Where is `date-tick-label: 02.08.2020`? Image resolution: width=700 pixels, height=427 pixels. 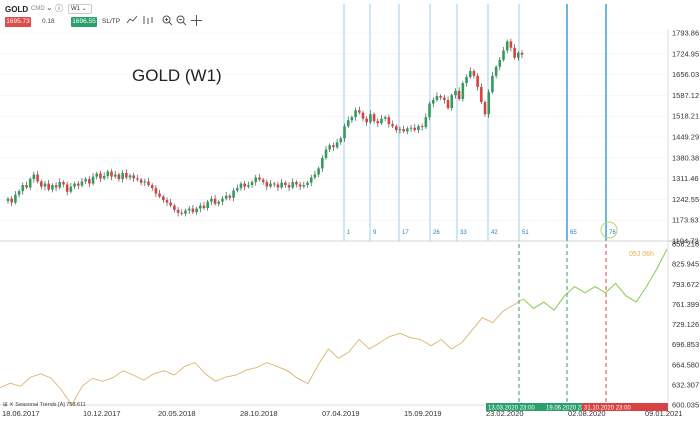
date-tick-label: 02.08.2020 is located at coordinates (587, 413).